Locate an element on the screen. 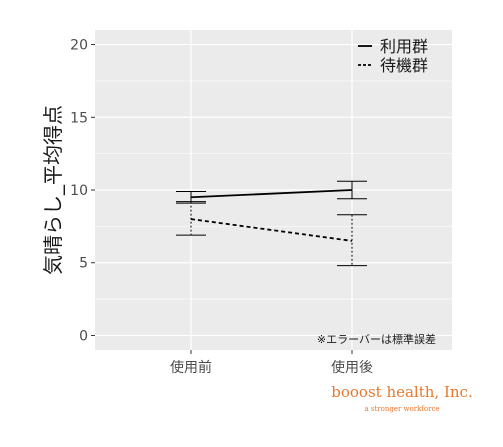 The width and height of the screenshot is (503, 447). y-tick-label: 20 is located at coordinates (79, 46).